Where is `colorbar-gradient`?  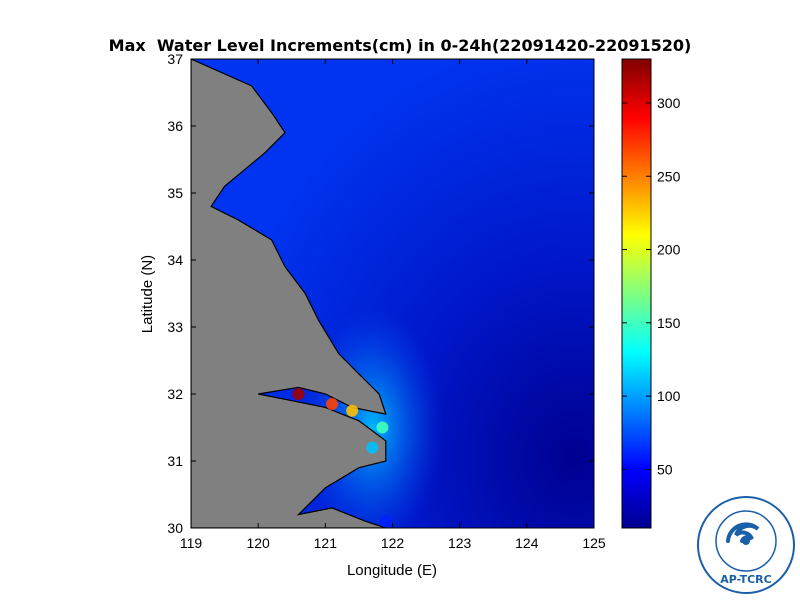
colorbar-gradient is located at coordinates (636, 293).